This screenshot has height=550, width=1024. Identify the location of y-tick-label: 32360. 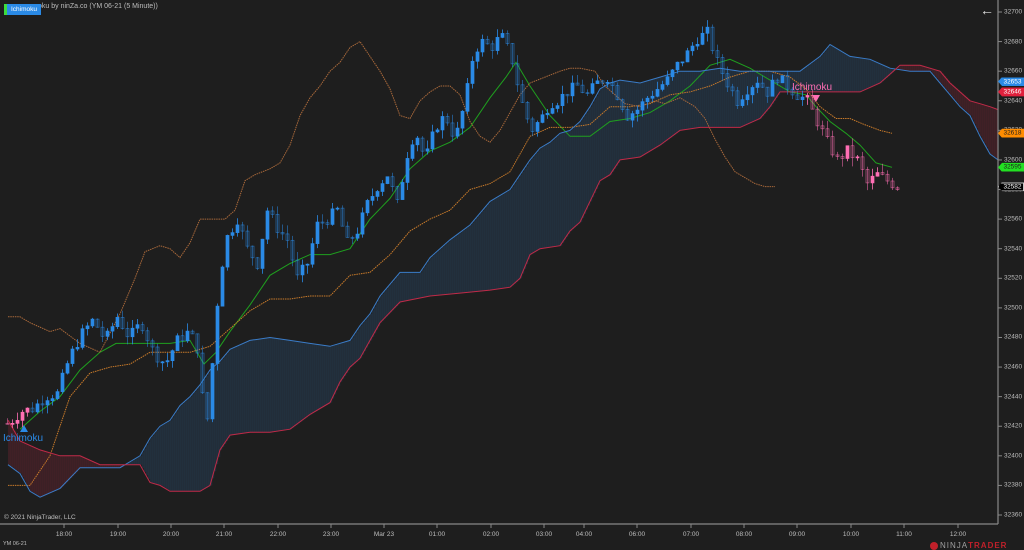
(1013, 515).